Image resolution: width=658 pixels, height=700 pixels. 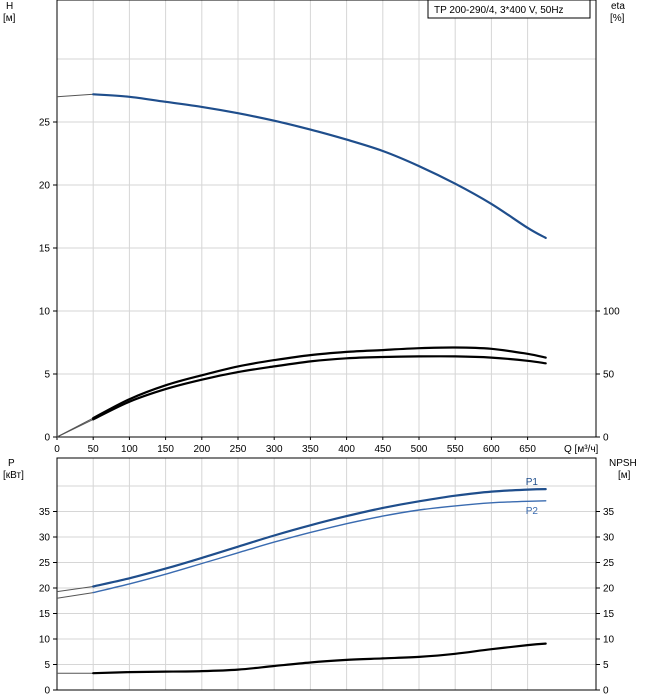 I want to click on x-tick-label: 50, so click(x=94, y=449).